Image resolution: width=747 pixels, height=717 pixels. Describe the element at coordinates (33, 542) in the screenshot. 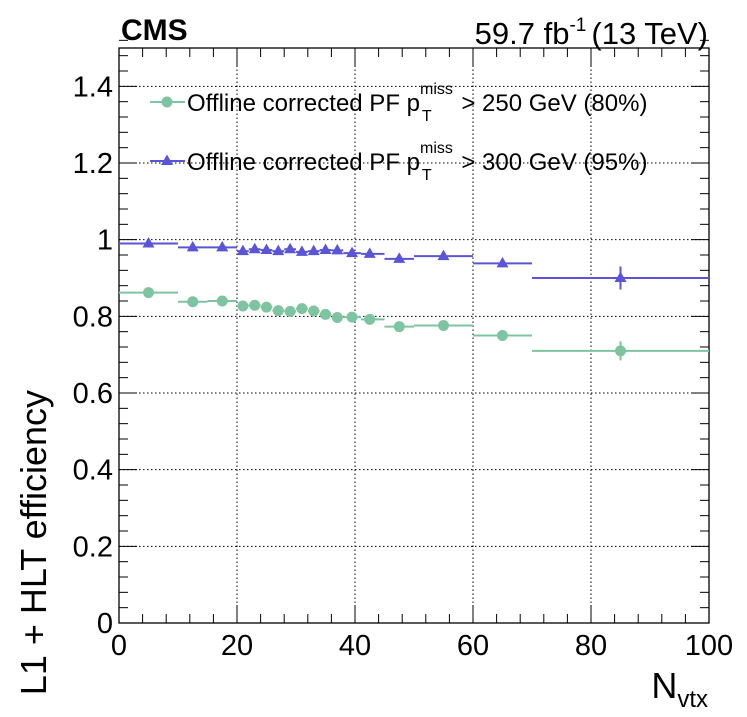

I see `y-axis-title: L1 + HLT efficiency` at that location.